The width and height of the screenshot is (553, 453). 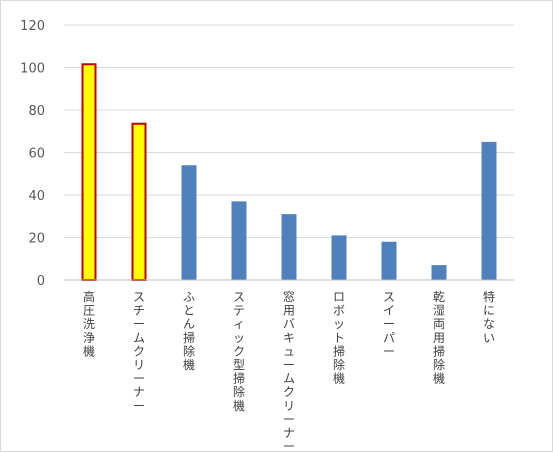 What do you see at coordinates (439, 338) in the screenshot?
I see `x-category-label: 乾湿両用掃除機` at bounding box center [439, 338].